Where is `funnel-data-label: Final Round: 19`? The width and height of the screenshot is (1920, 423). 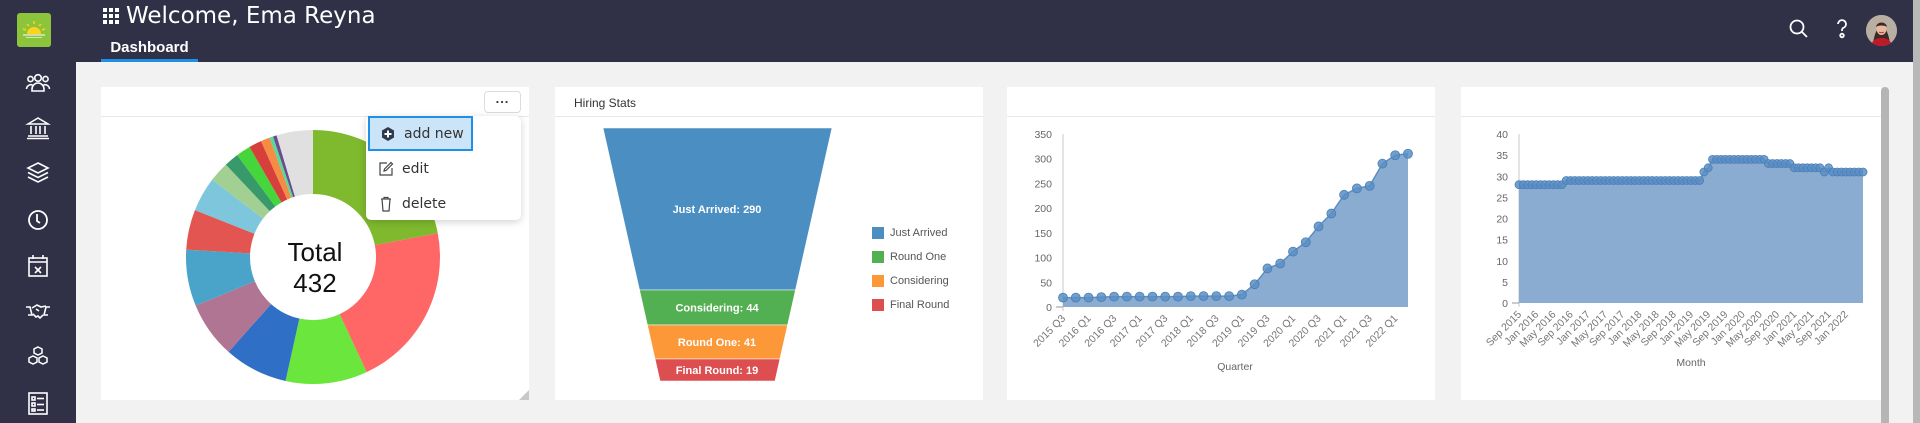
funnel-data-label: Final Round: 19 is located at coordinates (717, 371).